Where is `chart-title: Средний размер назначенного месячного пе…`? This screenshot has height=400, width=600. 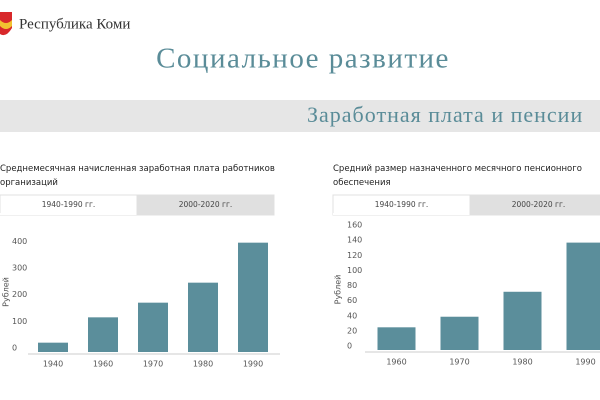
chart-title: Средний размер назначенного месячного пе… is located at coordinates (457, 176).